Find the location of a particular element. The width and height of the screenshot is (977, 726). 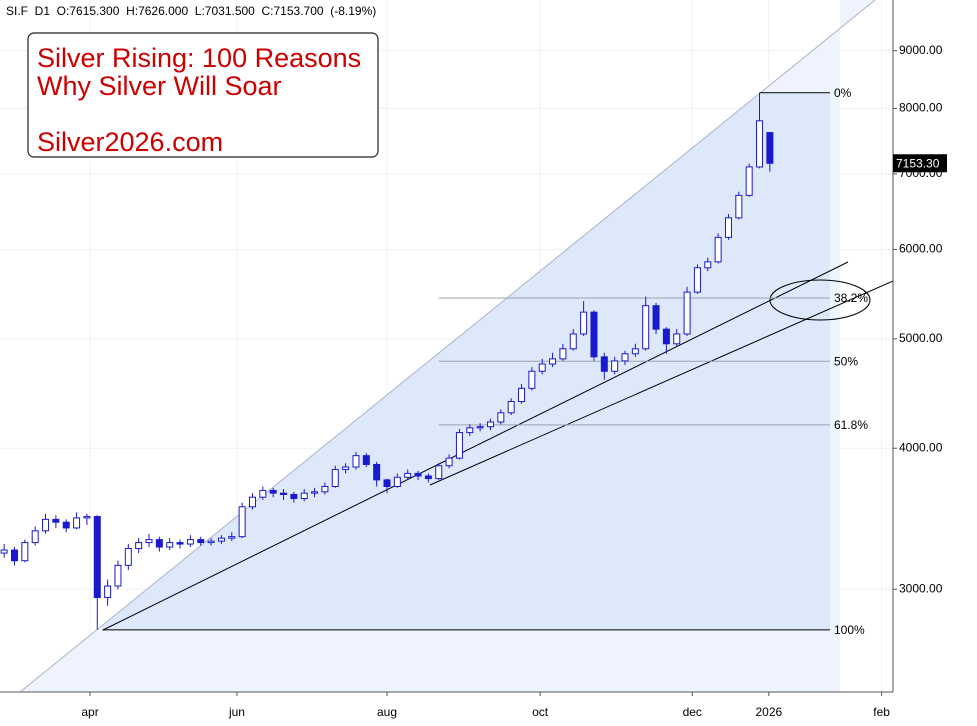

x-tick-label: apr is located at coordinates (89, 712).